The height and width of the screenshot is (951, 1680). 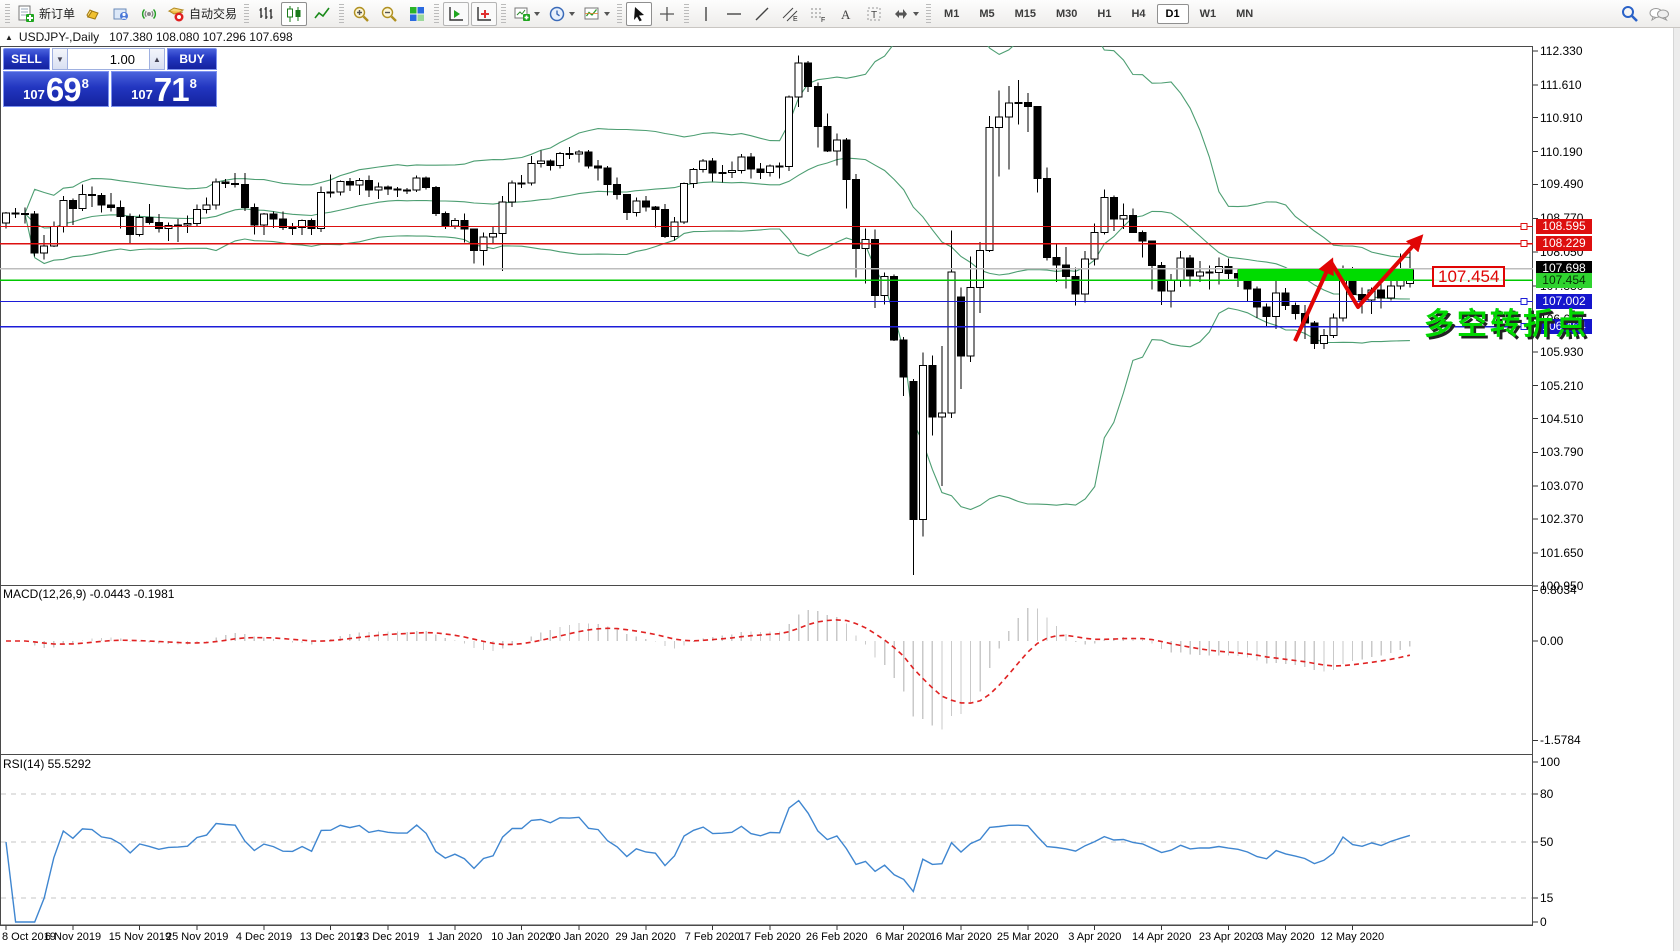 I want to click on sell-price-display: 107 69 8, so click(x=56, y=89).